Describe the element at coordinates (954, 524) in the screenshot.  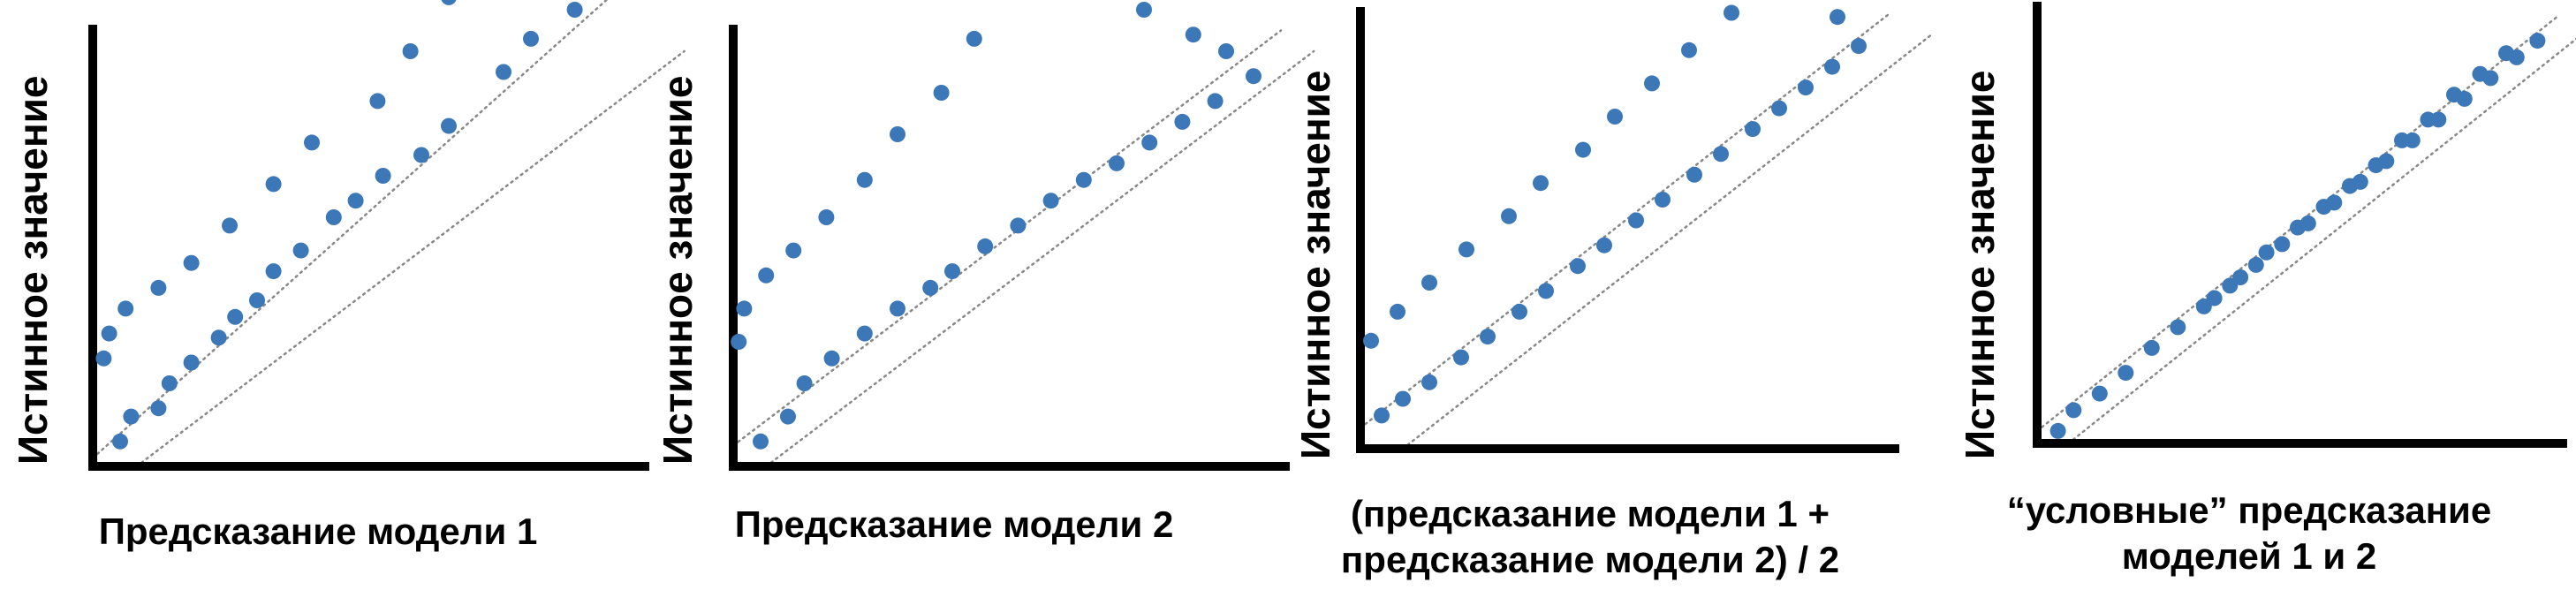
I see `x-axis-label: Предсказание модели 2` at that location.